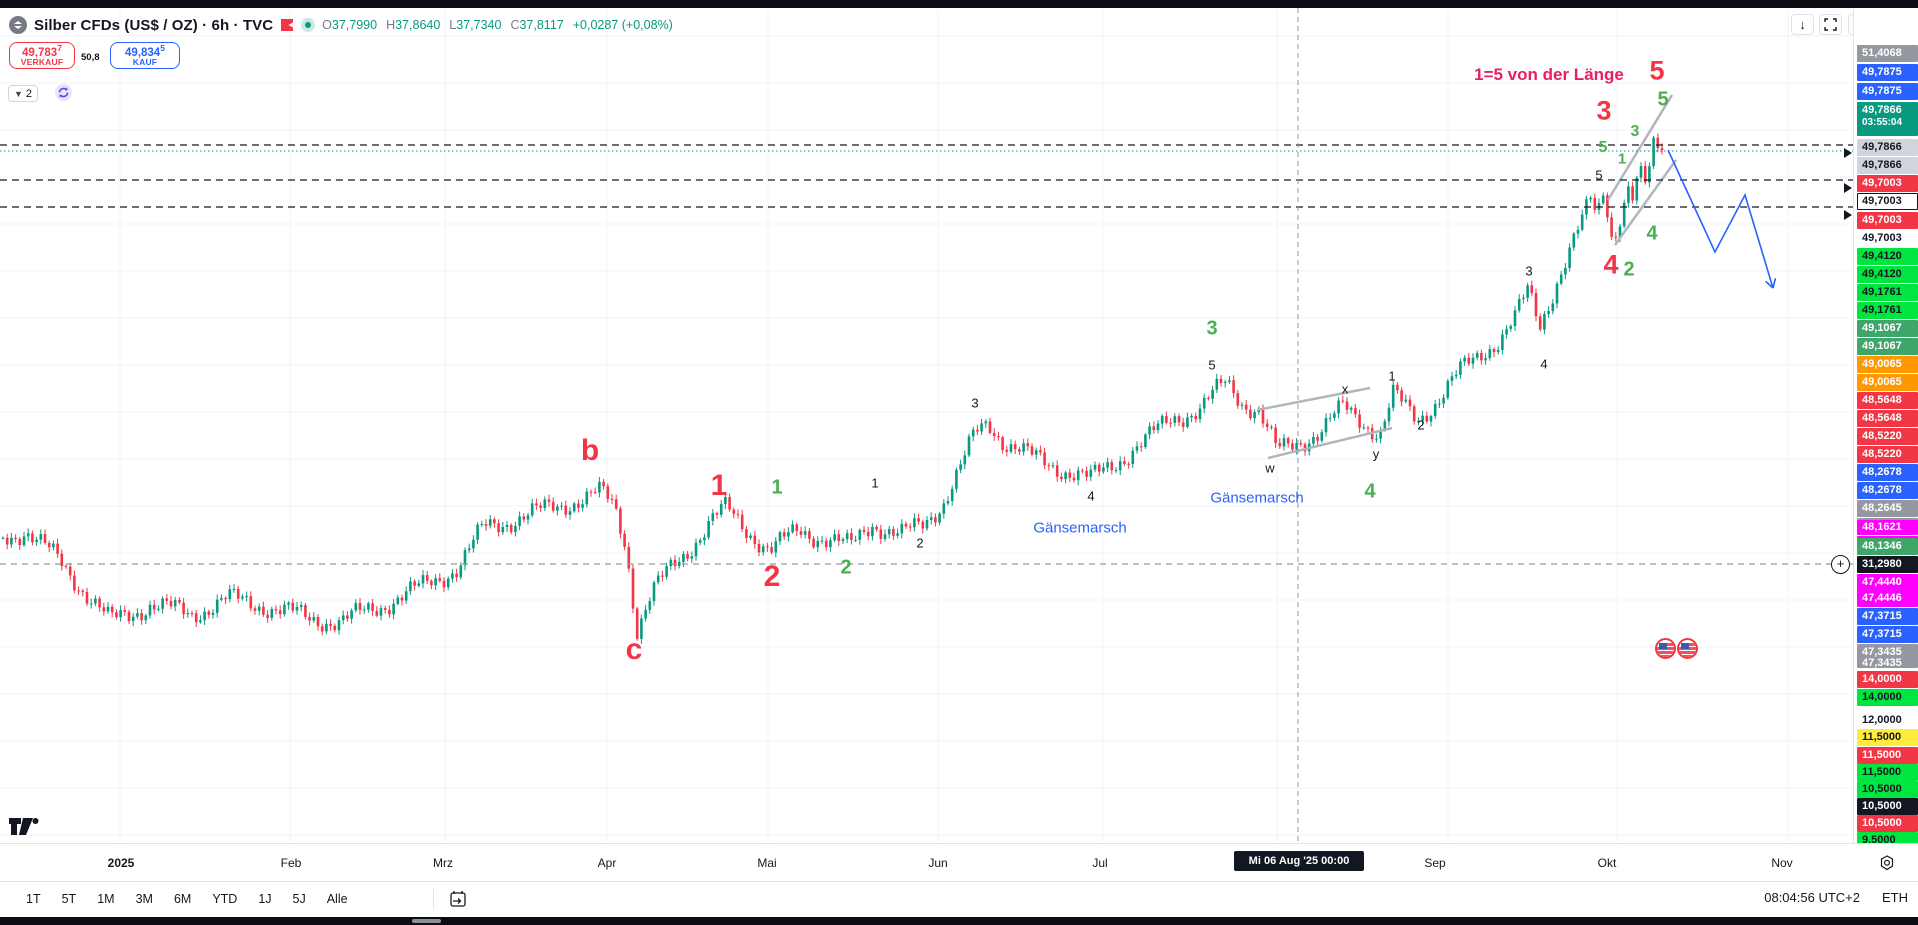  What do you see at coordinates (33, 899) in the screenshot?
I see `range-button-1t: 1T` at bounding box center [33, 899].